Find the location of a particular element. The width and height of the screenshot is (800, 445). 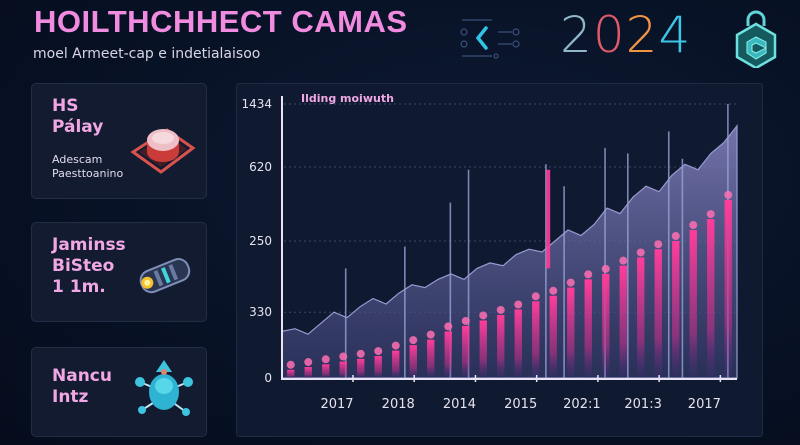

card-heading: HS Pálay is located at coordinates (77, 117).